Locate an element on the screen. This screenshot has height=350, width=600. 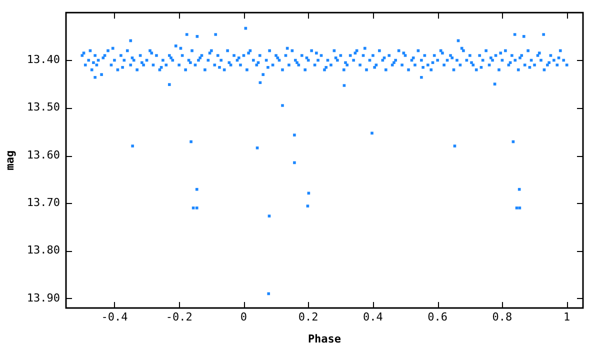
x-tick-label: 0.4 is located at coordinates (373, 317).